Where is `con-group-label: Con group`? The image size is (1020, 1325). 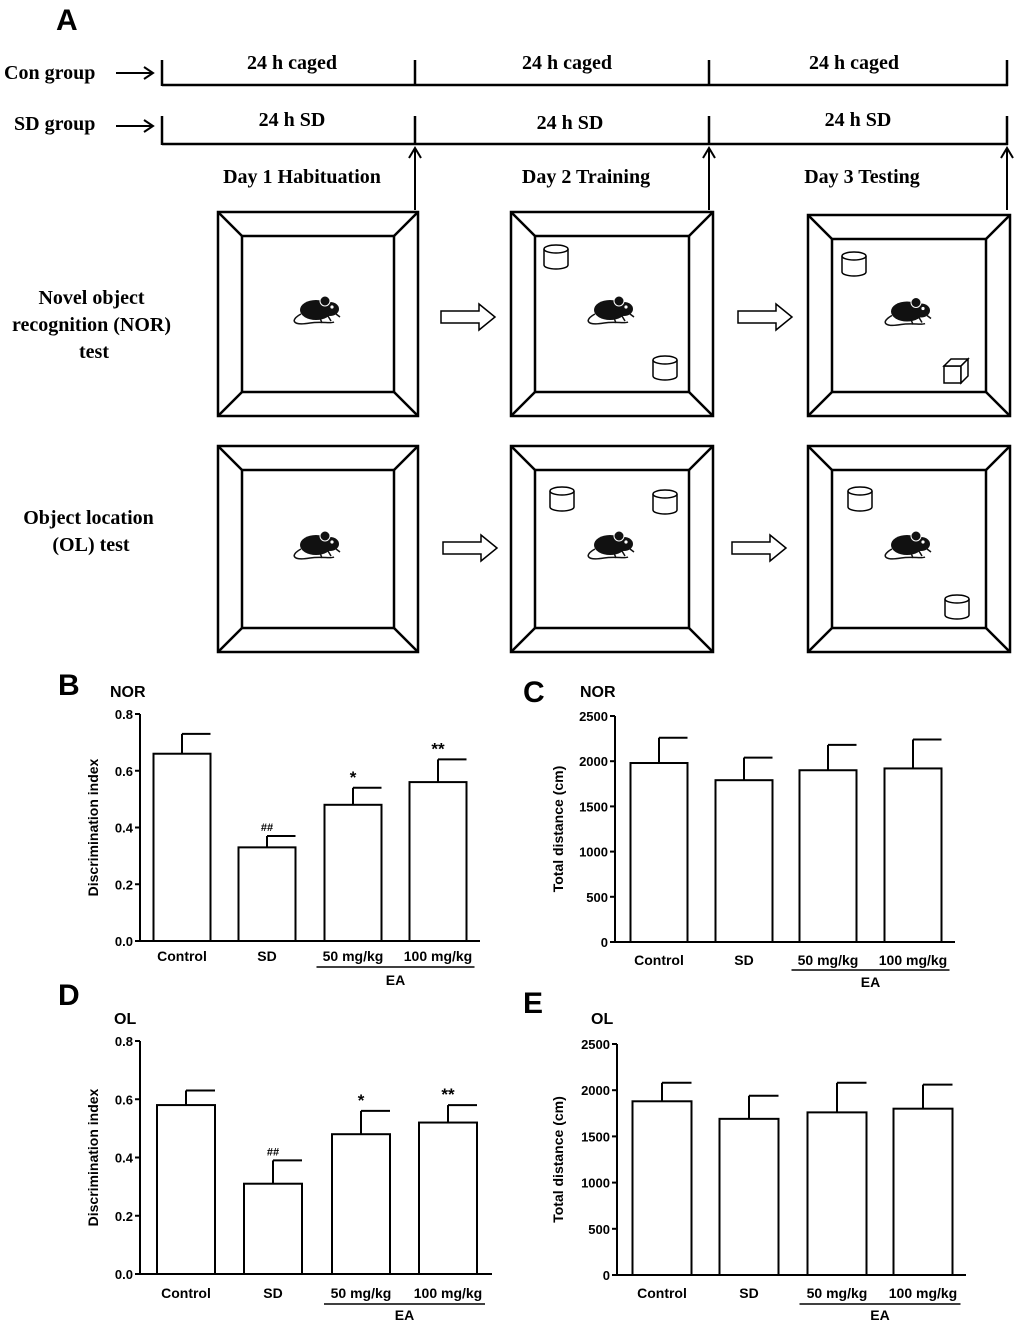 con-group-label: Con group is located at coordinates (49, 73).